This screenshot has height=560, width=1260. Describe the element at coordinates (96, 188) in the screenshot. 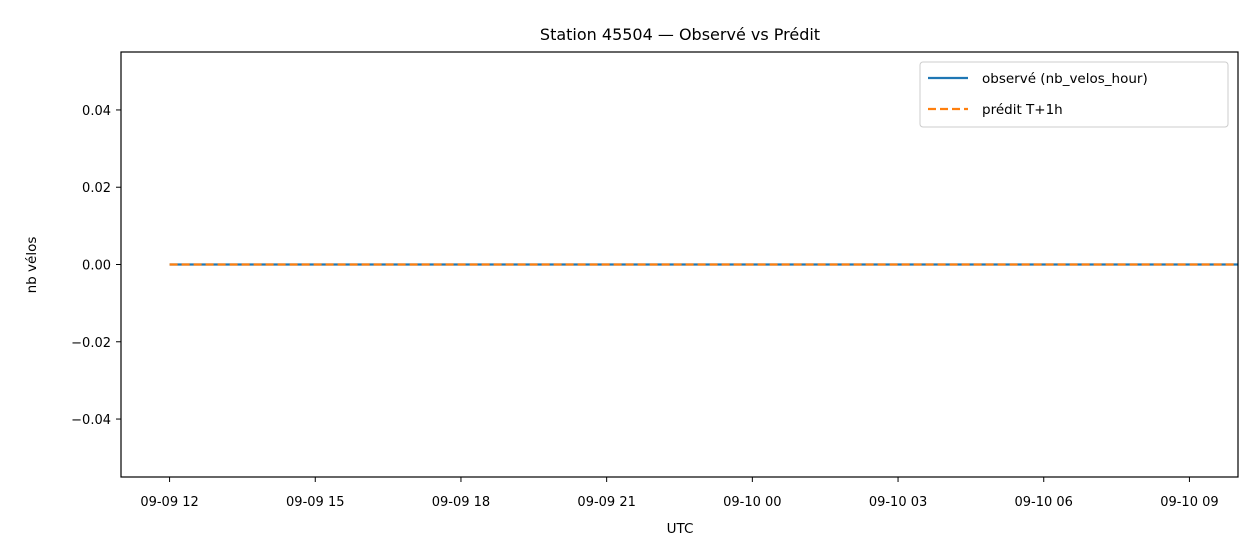

I see `y-tick-label: 0.02` at that location.